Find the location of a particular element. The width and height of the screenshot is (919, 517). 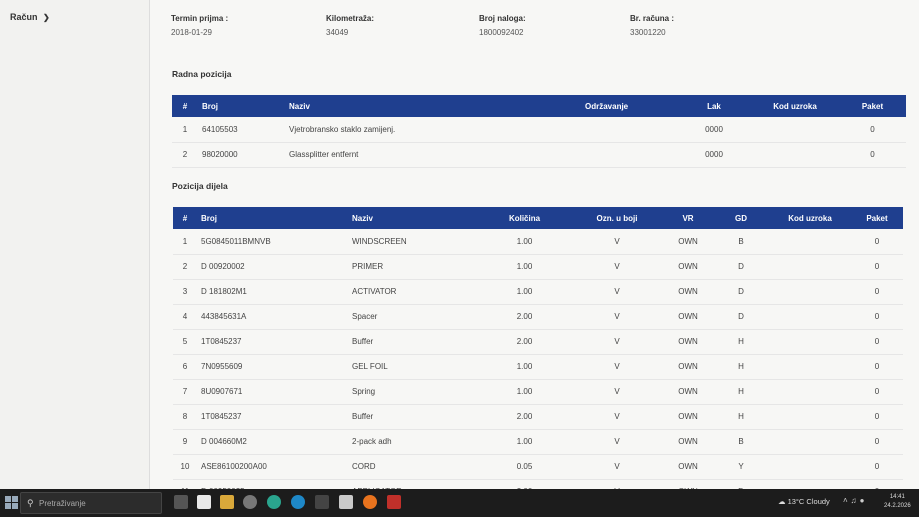

weather-widget: ☁ 13°C Cloudy is located at coordinates (804, 501).